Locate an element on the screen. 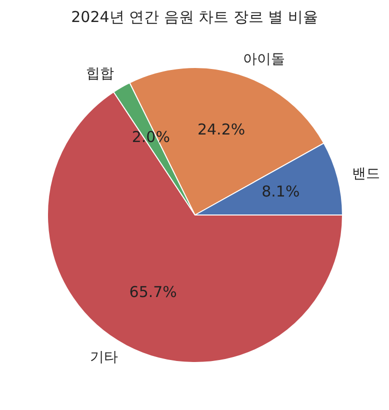 This screenshot has width=389, height=410. slice-label: 힙합 is located at coordinates (100, 74).